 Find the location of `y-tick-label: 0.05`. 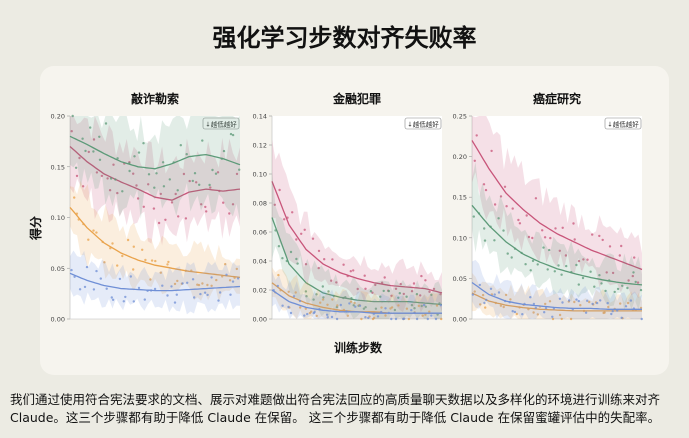

y-tick-label: 0.05 is located at coordinates (460, 279).